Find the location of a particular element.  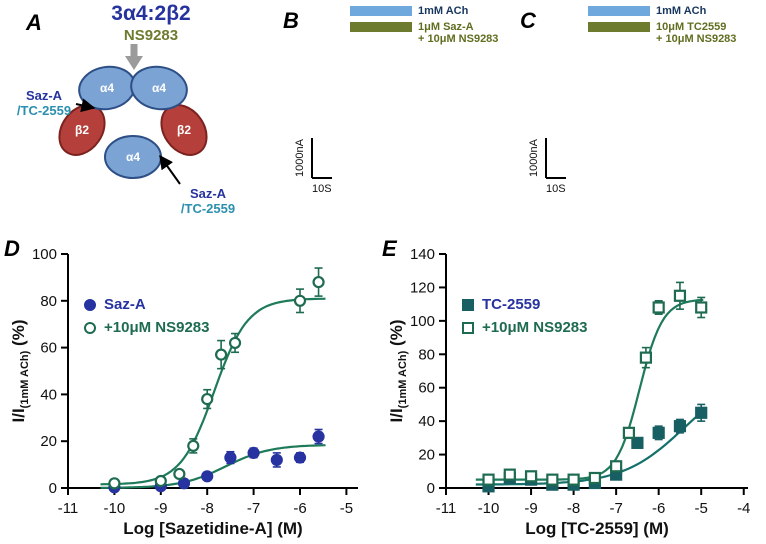

legend-panel-b: 1mM ACh 1μM Saz-A + 10μM NS9283 is located at coordinates (424, 27).